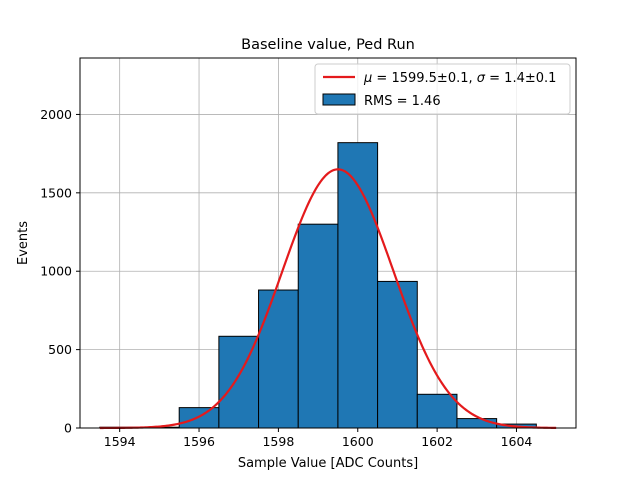  I want to click on x-tick-label: 1602, so click(437, 441).